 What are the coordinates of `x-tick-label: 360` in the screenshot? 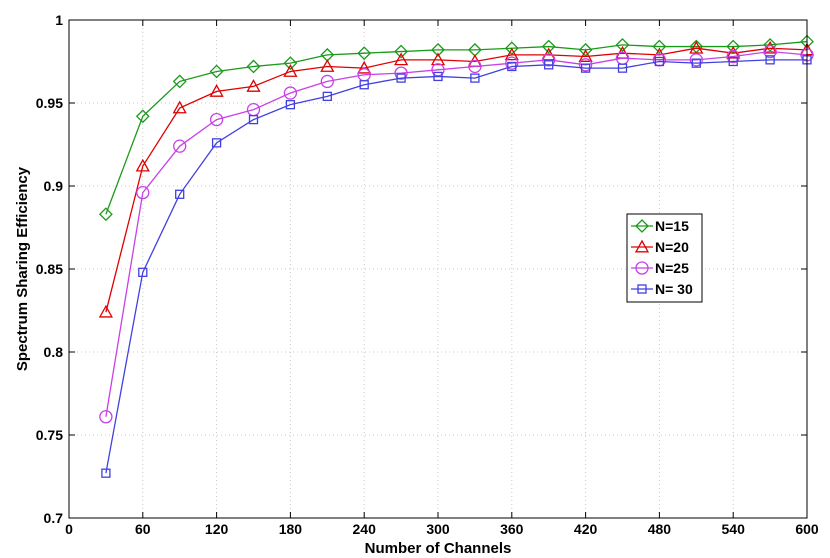 It's located at (512, 529).